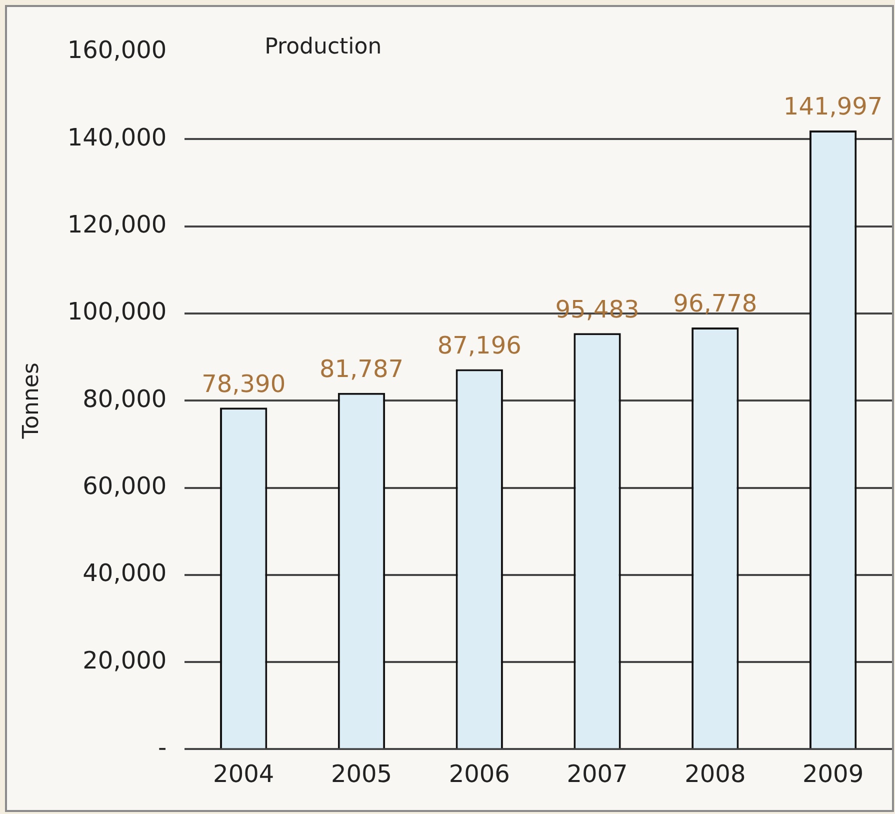 The width and height of the screenshot is (895, 814). I want to click on y-tick-label: 100,000, so click(117, 312).